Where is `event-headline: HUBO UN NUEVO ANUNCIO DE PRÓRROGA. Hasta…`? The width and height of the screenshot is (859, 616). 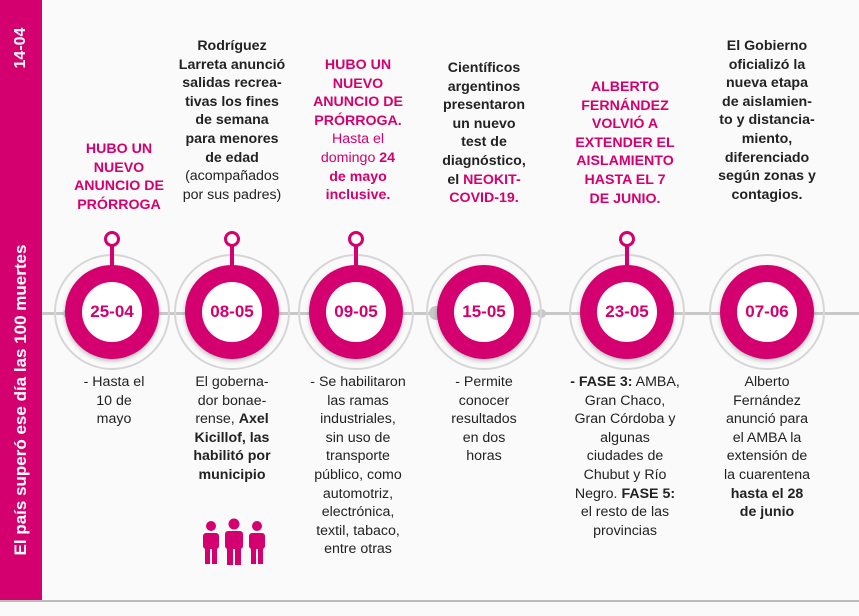 event-headline: HUBO UN NUEVO ANUNCIO DE PRÓRROGA. Hasta… is located at coordinates (358, 130).